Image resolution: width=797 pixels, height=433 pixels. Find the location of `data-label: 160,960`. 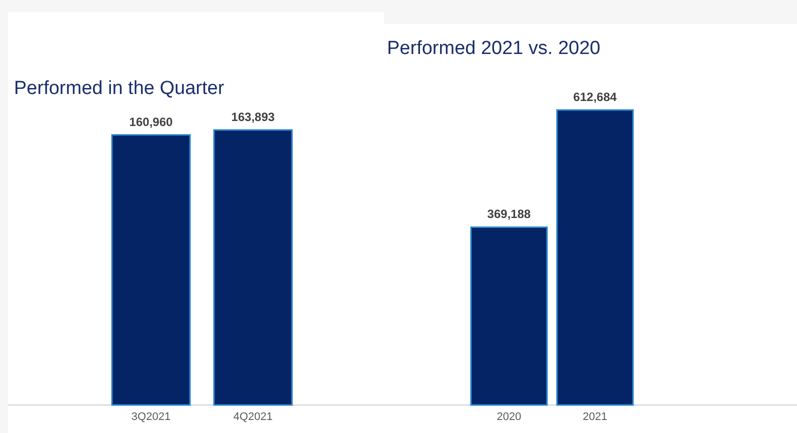

data-label: 160,960 is located at coordinates (151, 121).